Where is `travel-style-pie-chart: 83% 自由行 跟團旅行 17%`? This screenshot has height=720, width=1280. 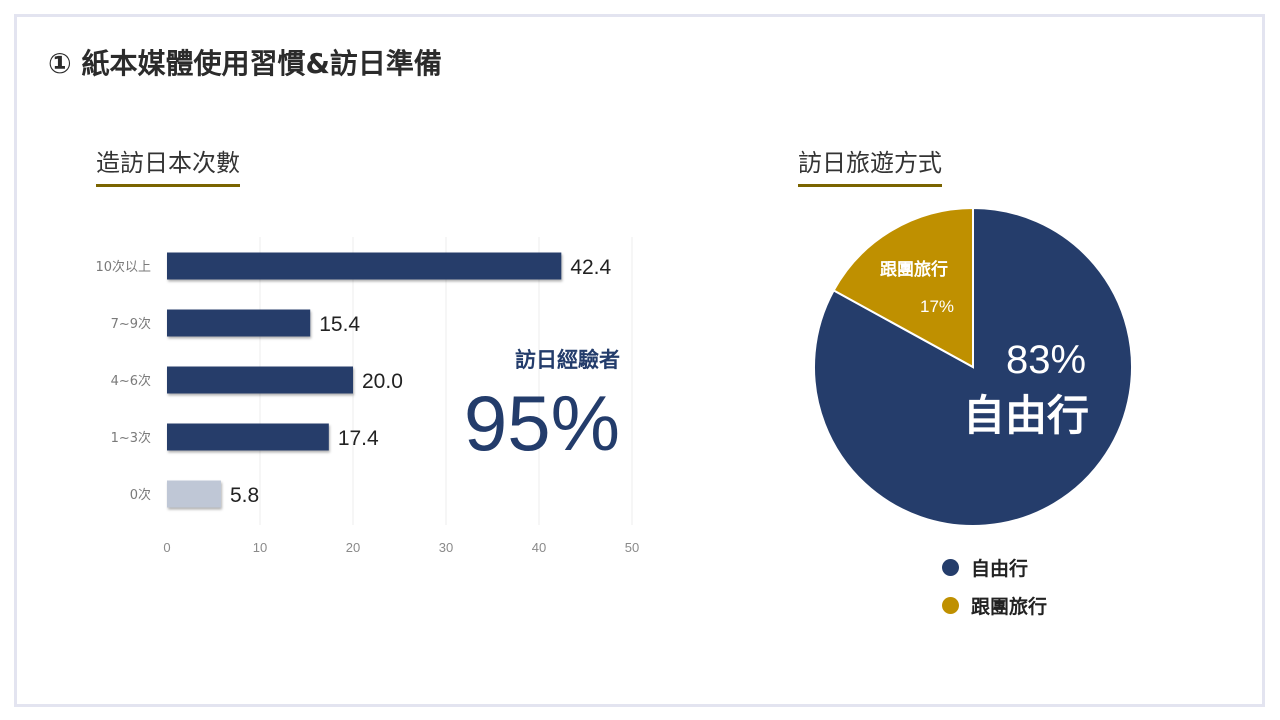 travel-style-pie-chart: 83% 自由行 跟團旅行 17% is located at coordinates (973, 366).